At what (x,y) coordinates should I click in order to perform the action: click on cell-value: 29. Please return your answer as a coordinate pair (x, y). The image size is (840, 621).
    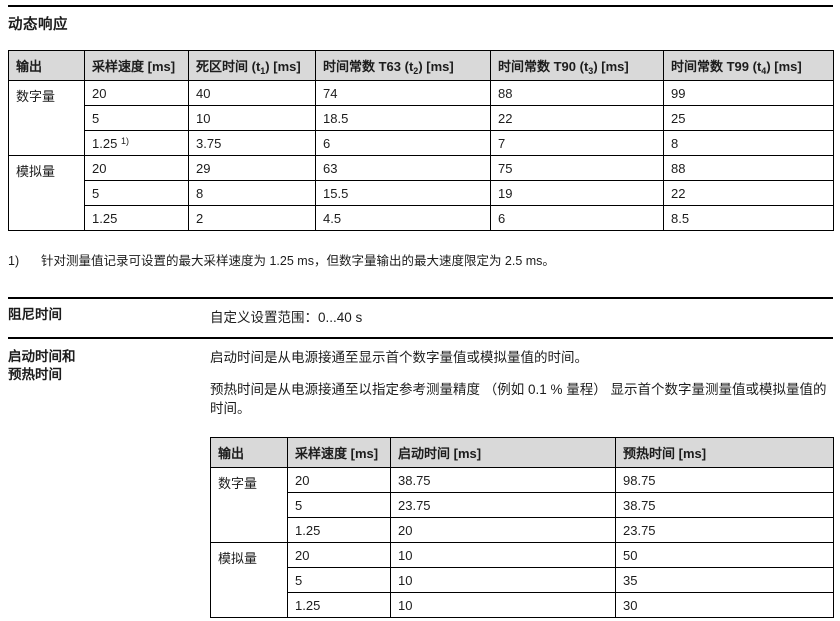
    Looking at the image, I should click on (252, 168).